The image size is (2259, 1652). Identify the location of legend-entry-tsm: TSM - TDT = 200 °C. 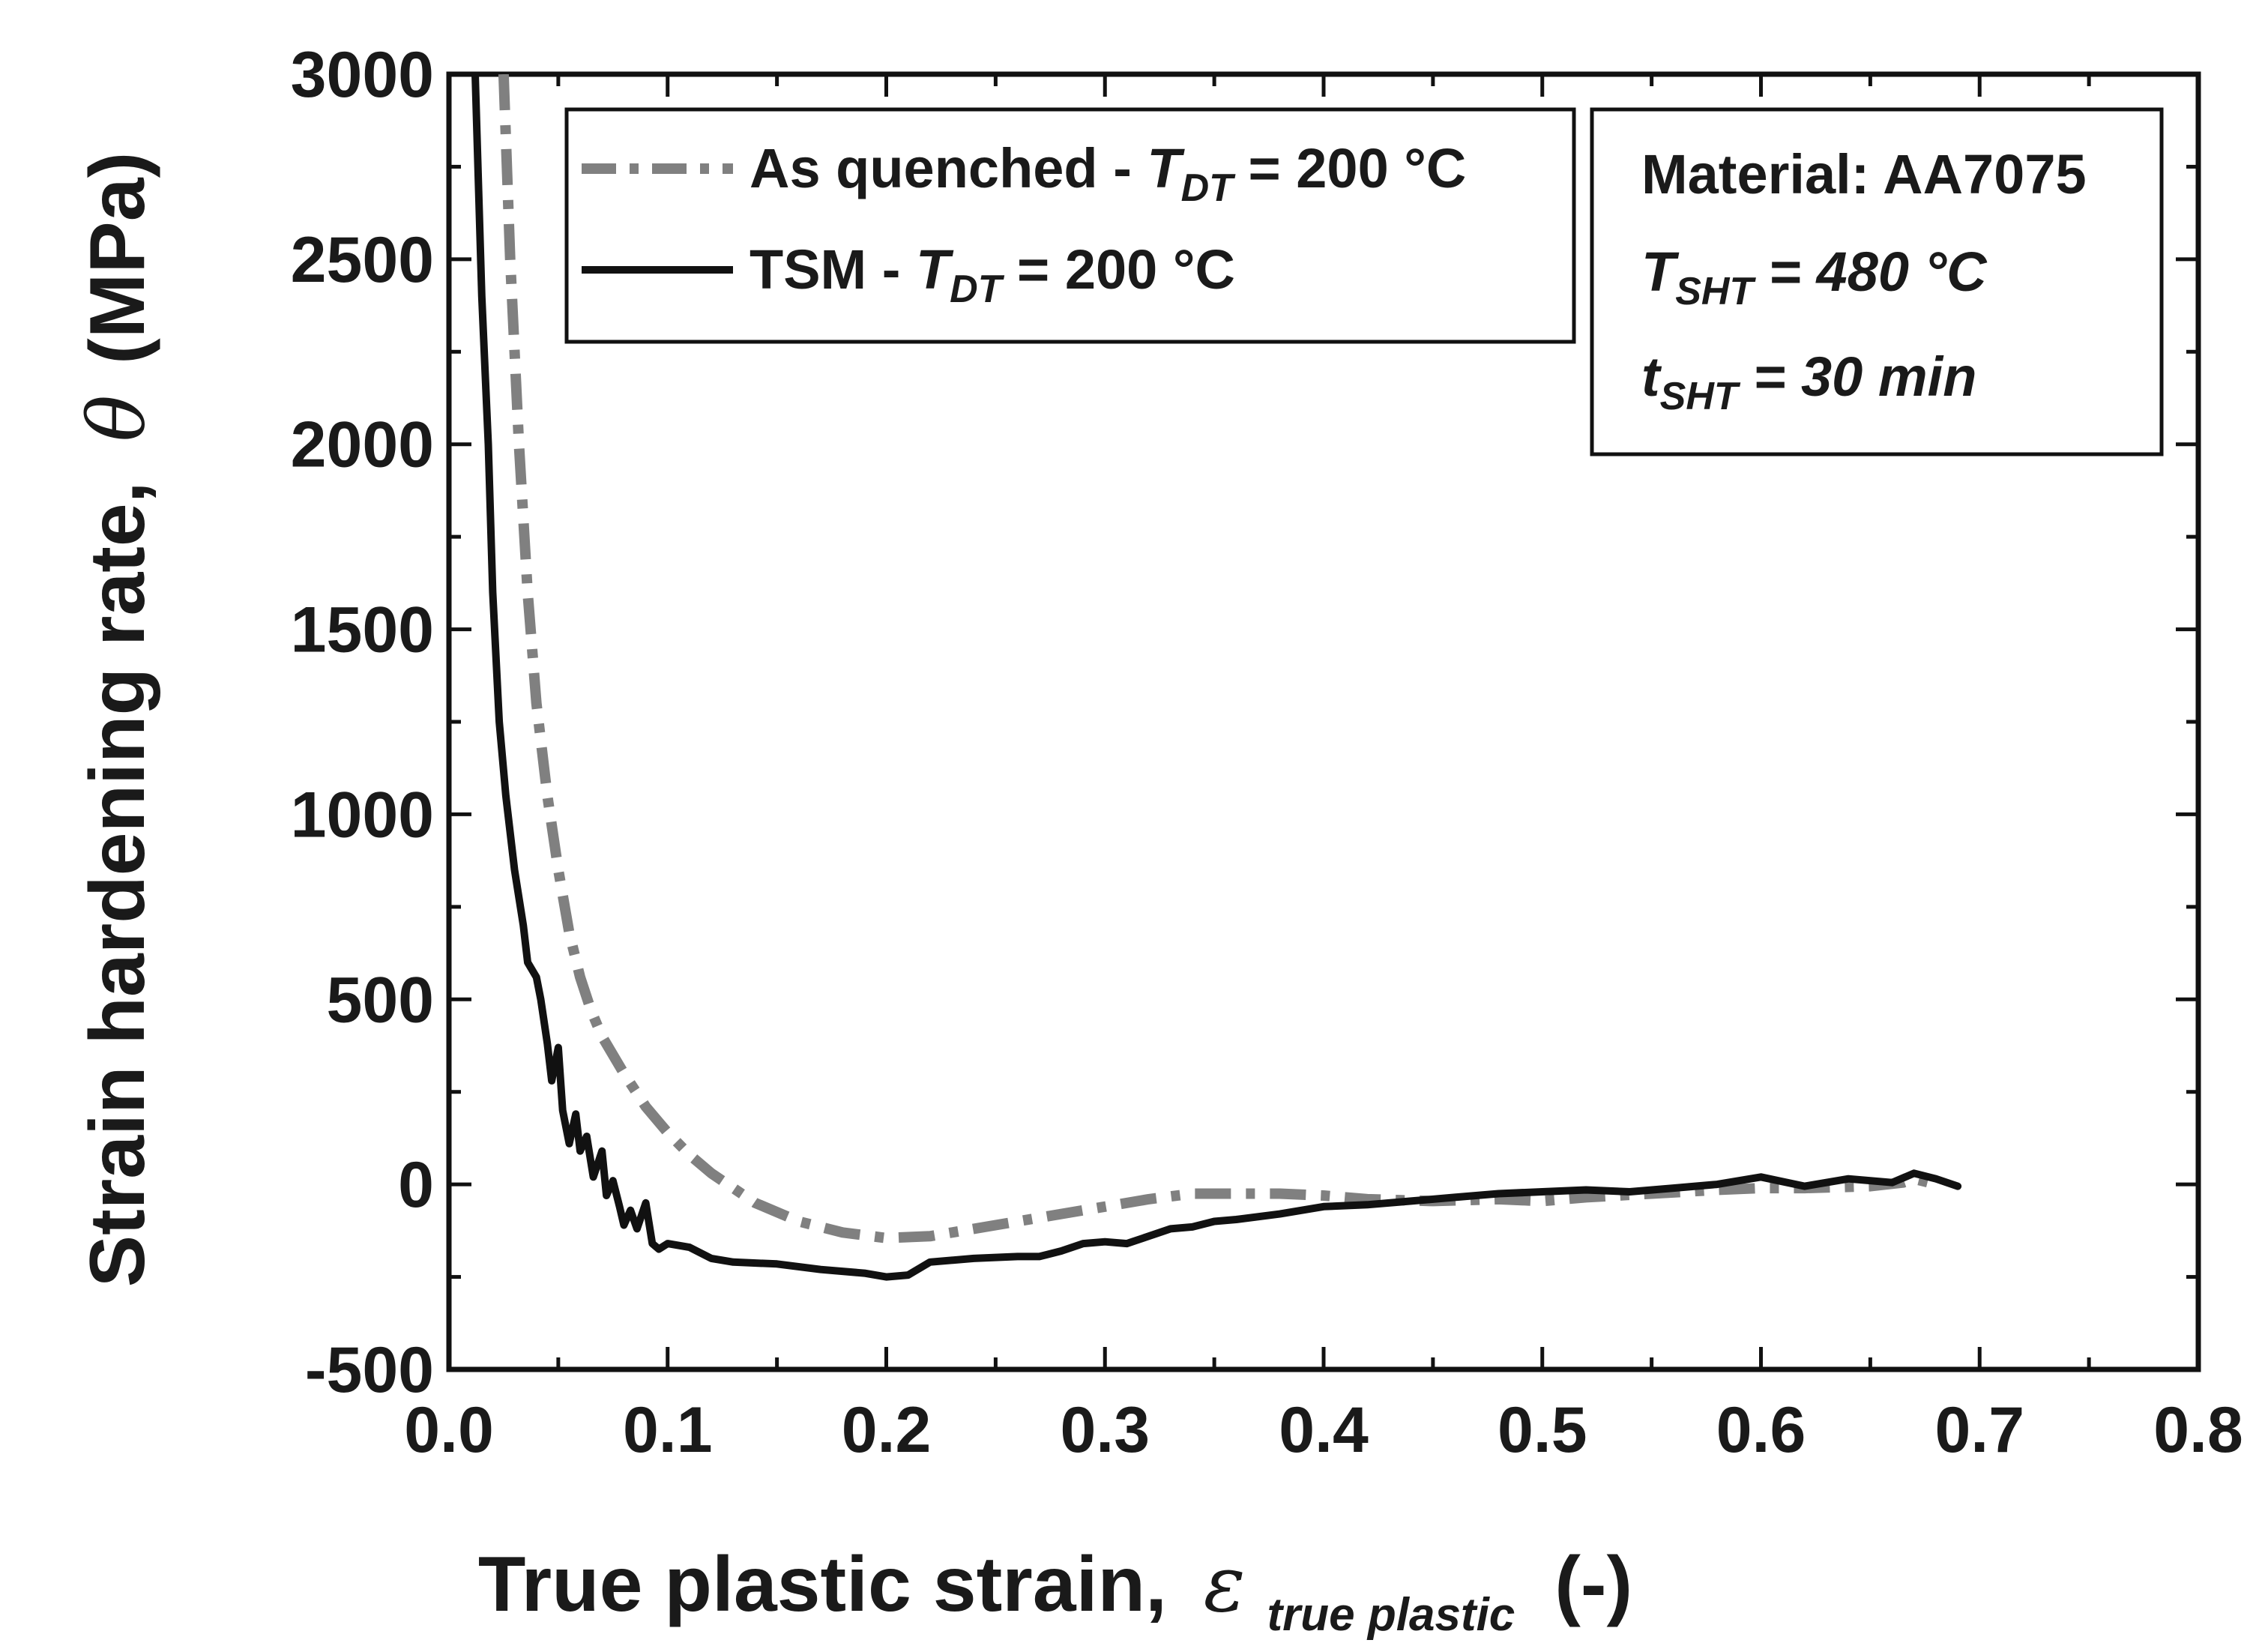
(992, 274).